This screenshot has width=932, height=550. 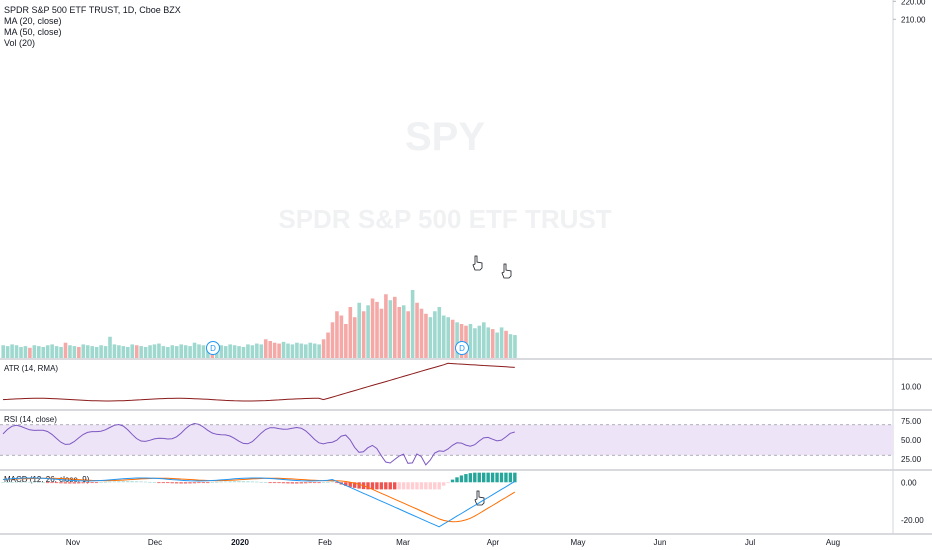 I want to click on hand-pointer-icon, so click(x=506, y=271).